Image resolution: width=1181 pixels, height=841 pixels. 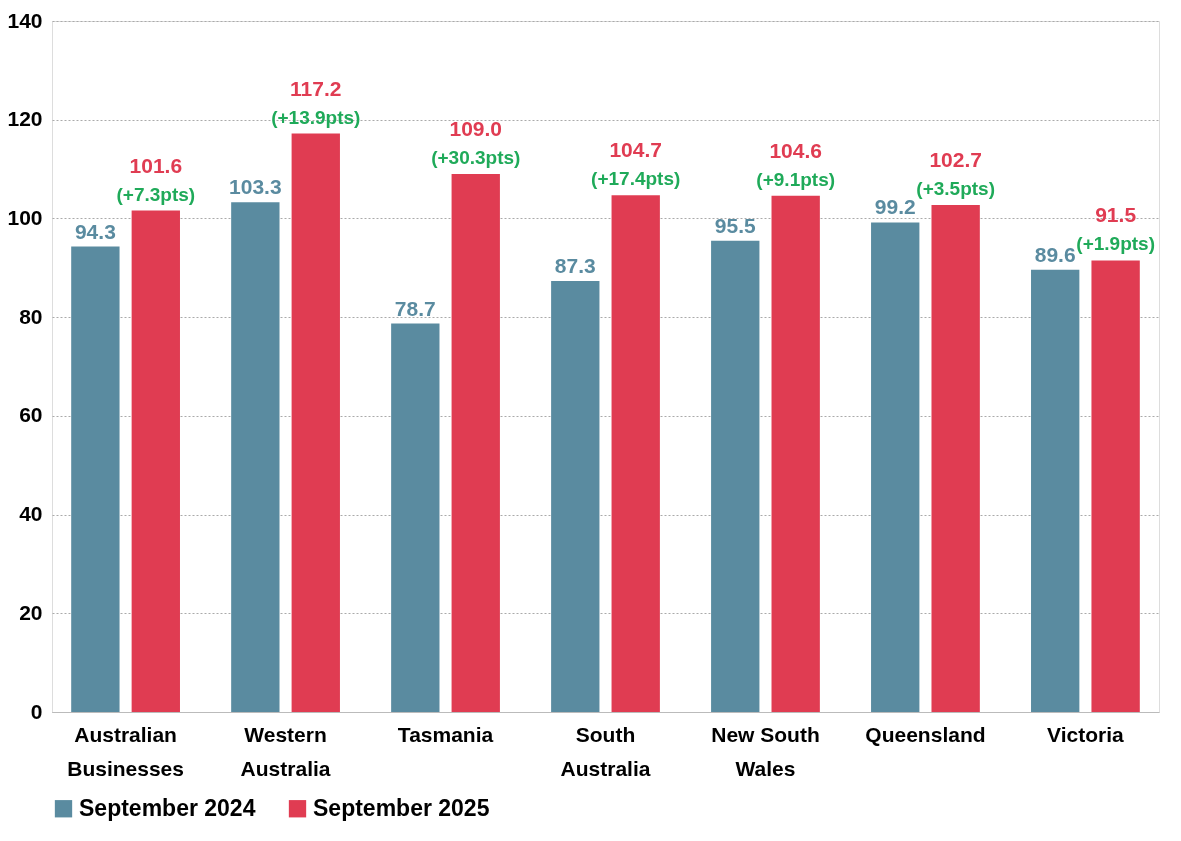 I want to click on annotation: (+9.1pts), so click(x=796, y=179).